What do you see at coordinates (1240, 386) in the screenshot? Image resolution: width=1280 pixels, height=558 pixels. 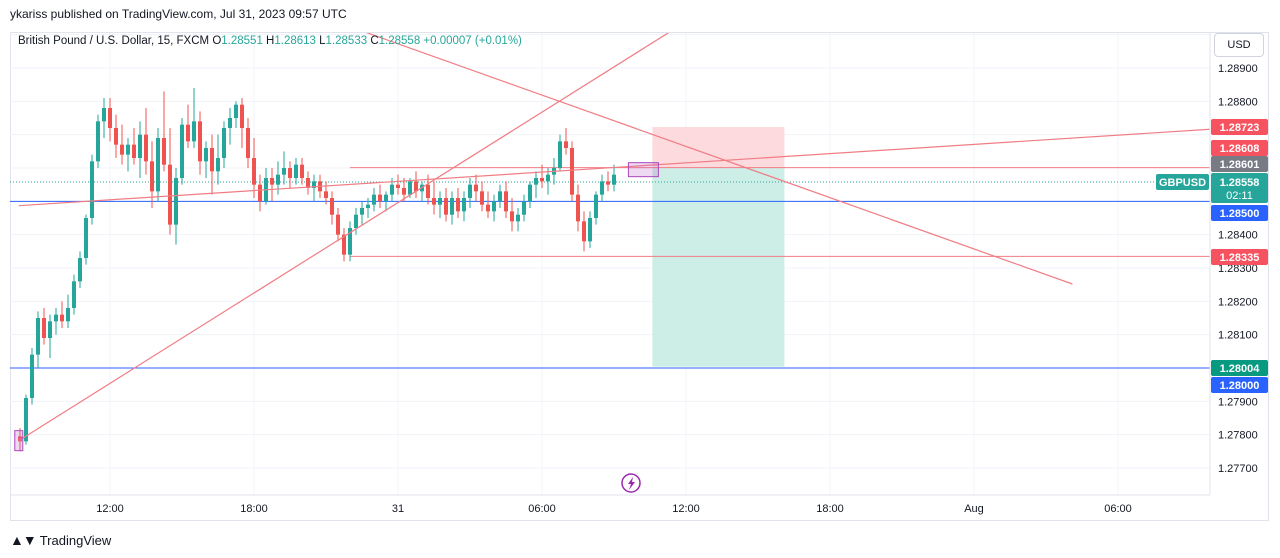 I see `price-axis-label-text: 1.28000` at bounding box center [1240, 386].